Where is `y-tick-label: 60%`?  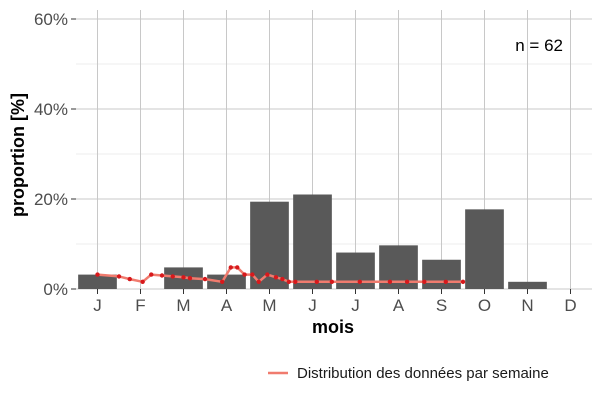
y-tick-label: 60% is located at coordinates (51, 19).